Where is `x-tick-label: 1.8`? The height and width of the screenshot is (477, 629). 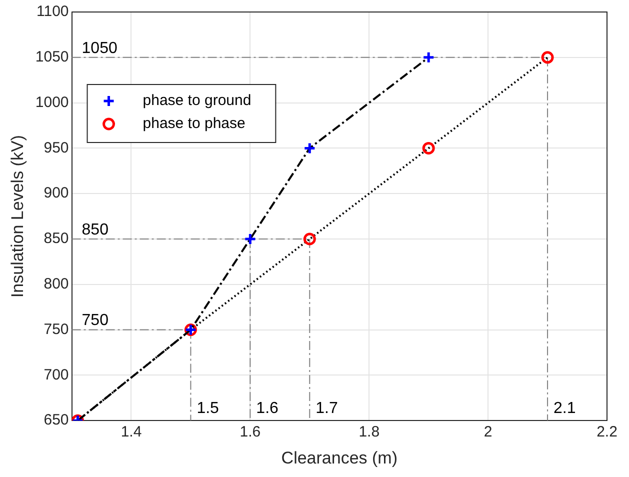 x-tick-label: 1.8 is located at coordinates (369, 432).